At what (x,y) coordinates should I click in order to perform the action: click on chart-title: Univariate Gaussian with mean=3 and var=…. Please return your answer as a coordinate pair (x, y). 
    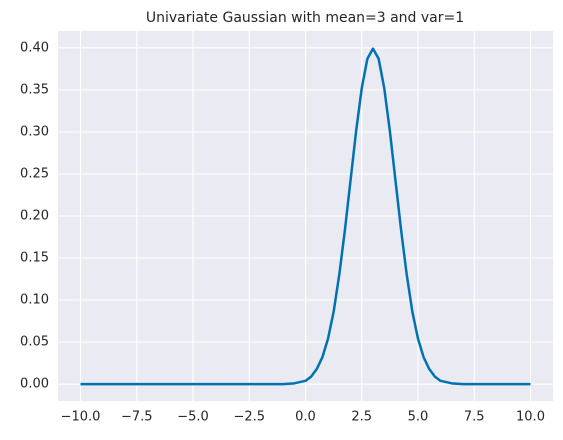
    Looking at the image, I should click on (305, 18).